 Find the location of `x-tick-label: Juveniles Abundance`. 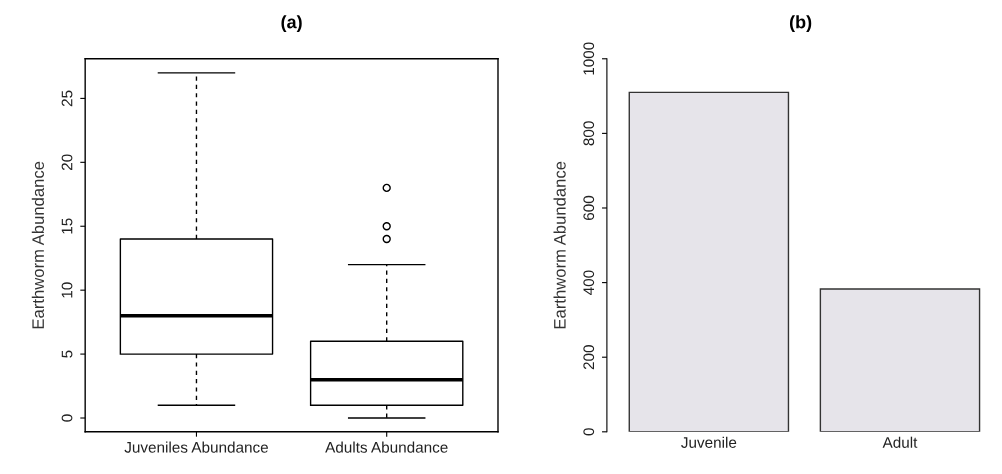

x-tick-label: Juveniles Abundance is located at coordinates (196, 447).